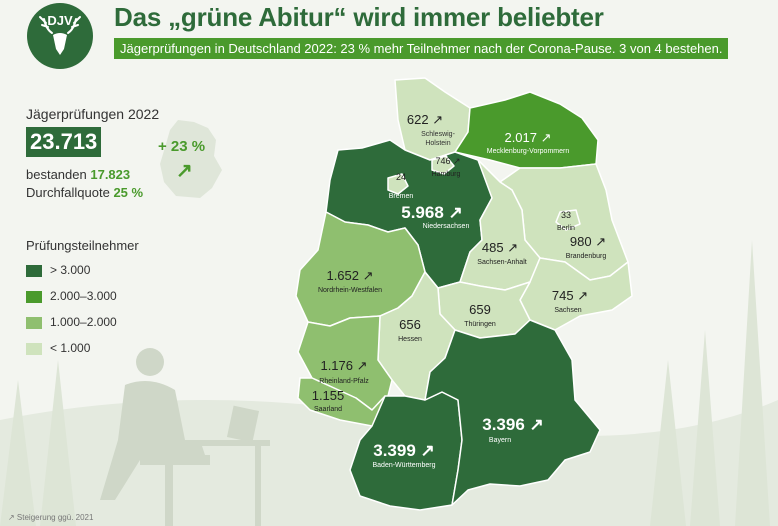 The image size is (778, 526). Describe the element at coordinates (343, 365) in the screenshot. I see `value-rheinland-pfalz: 1.176 ↗` at that location.